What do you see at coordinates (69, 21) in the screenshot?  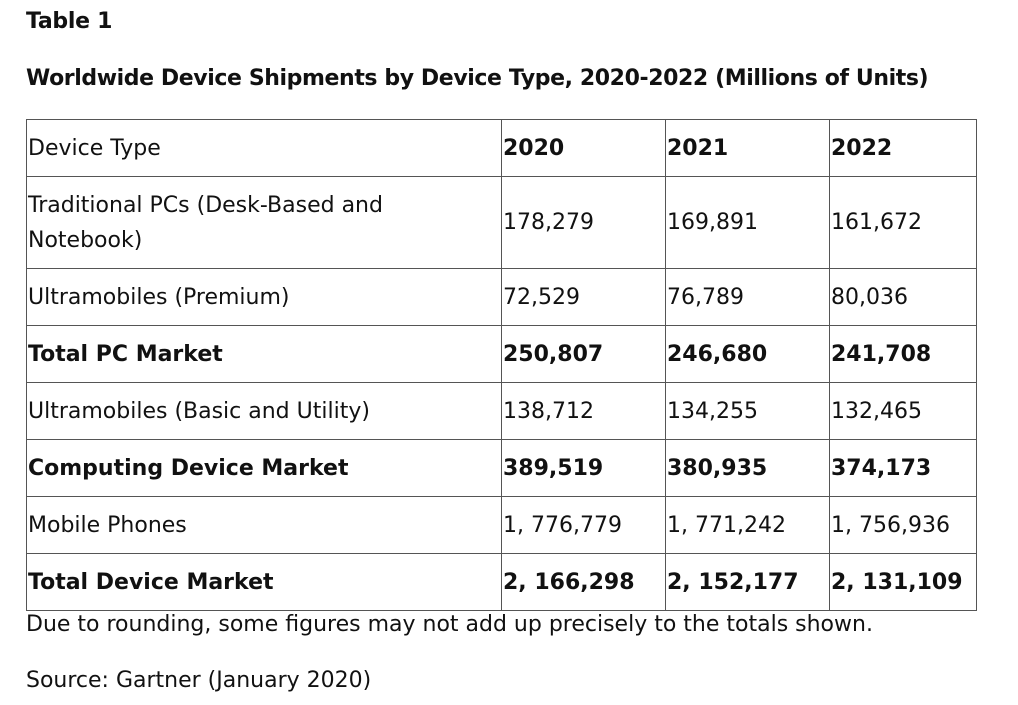 I see `table-label: Table 1` at bounding box center [69, 21].